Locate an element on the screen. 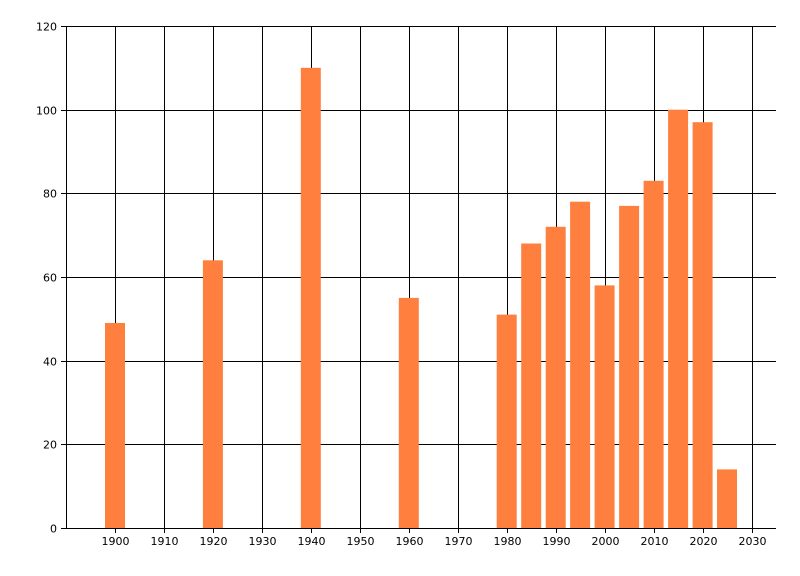  y-tick-label: 0 is located at coordinates (53, 529).